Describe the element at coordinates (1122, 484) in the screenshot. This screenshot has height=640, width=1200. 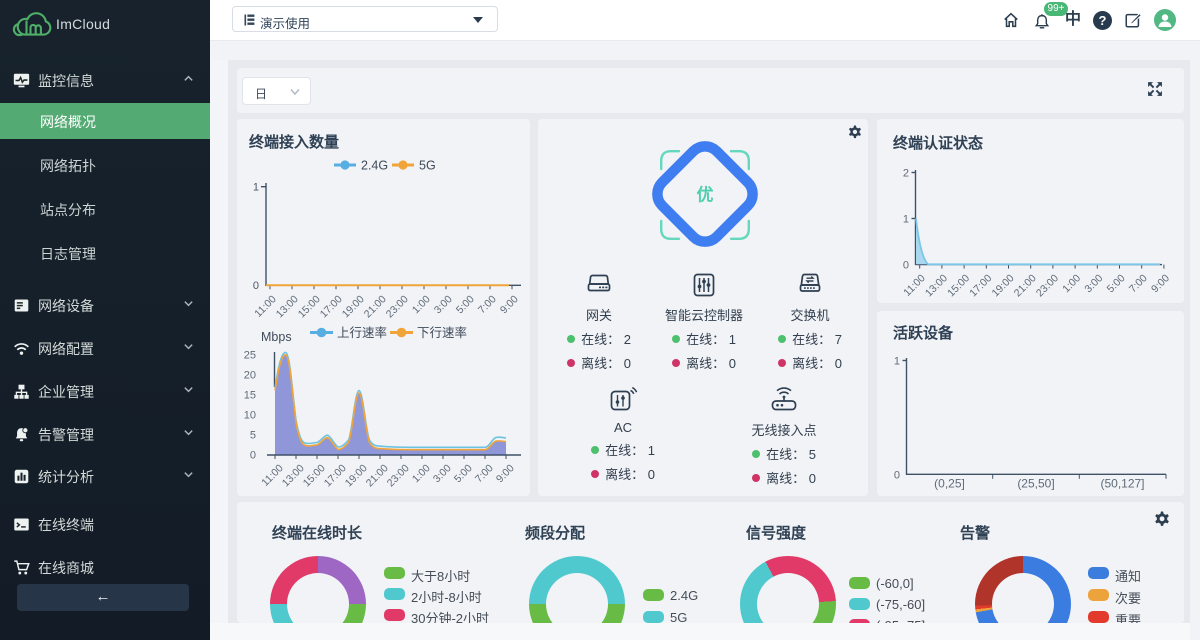
I see `svg-text: (50,127]` at that location.